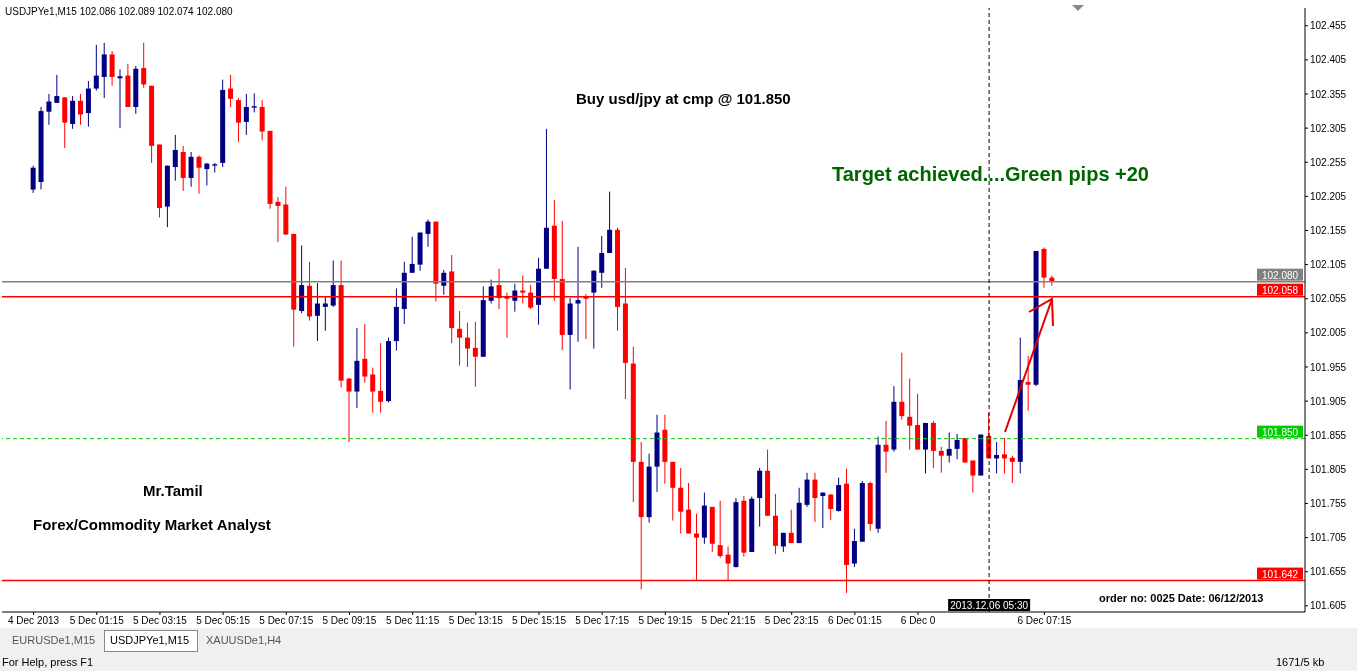 Image resolution: width=1357 pixels, height=671 pixels. What do you see at coordinates (1181, 598) in the screenshot?
I see `annotation: order no: 0025 Date: 06/12/2013` at bounding box center [1181, 598].